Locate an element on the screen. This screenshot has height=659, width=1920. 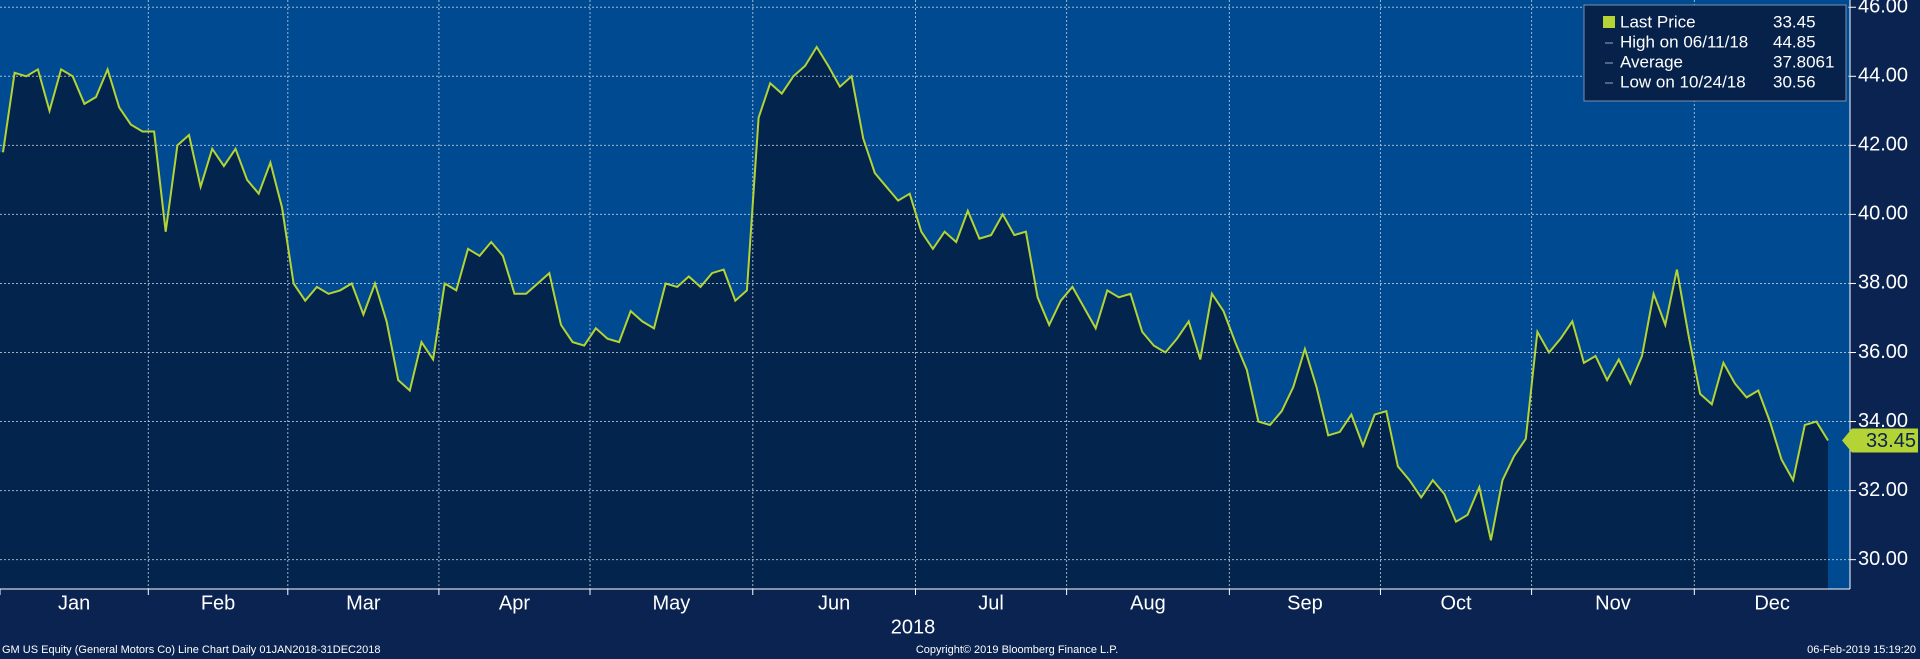
last-price-tag is located at coordinates (1880, 440).